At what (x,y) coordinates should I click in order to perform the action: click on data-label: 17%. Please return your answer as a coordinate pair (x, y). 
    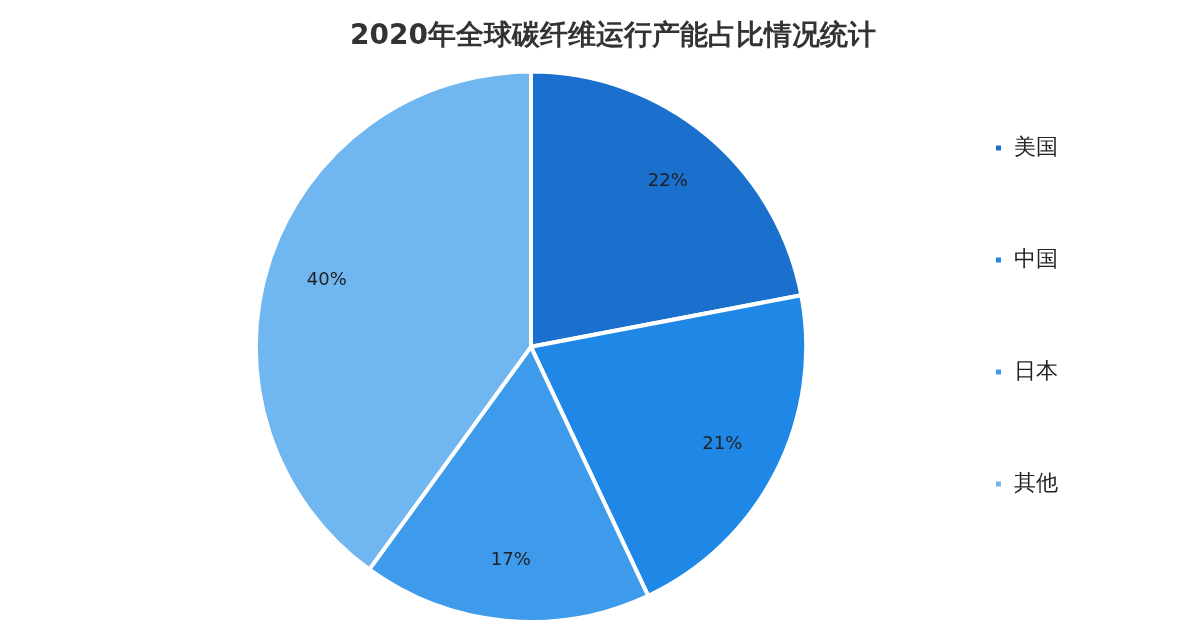
    Looking at the image, I should click on (510, 559).